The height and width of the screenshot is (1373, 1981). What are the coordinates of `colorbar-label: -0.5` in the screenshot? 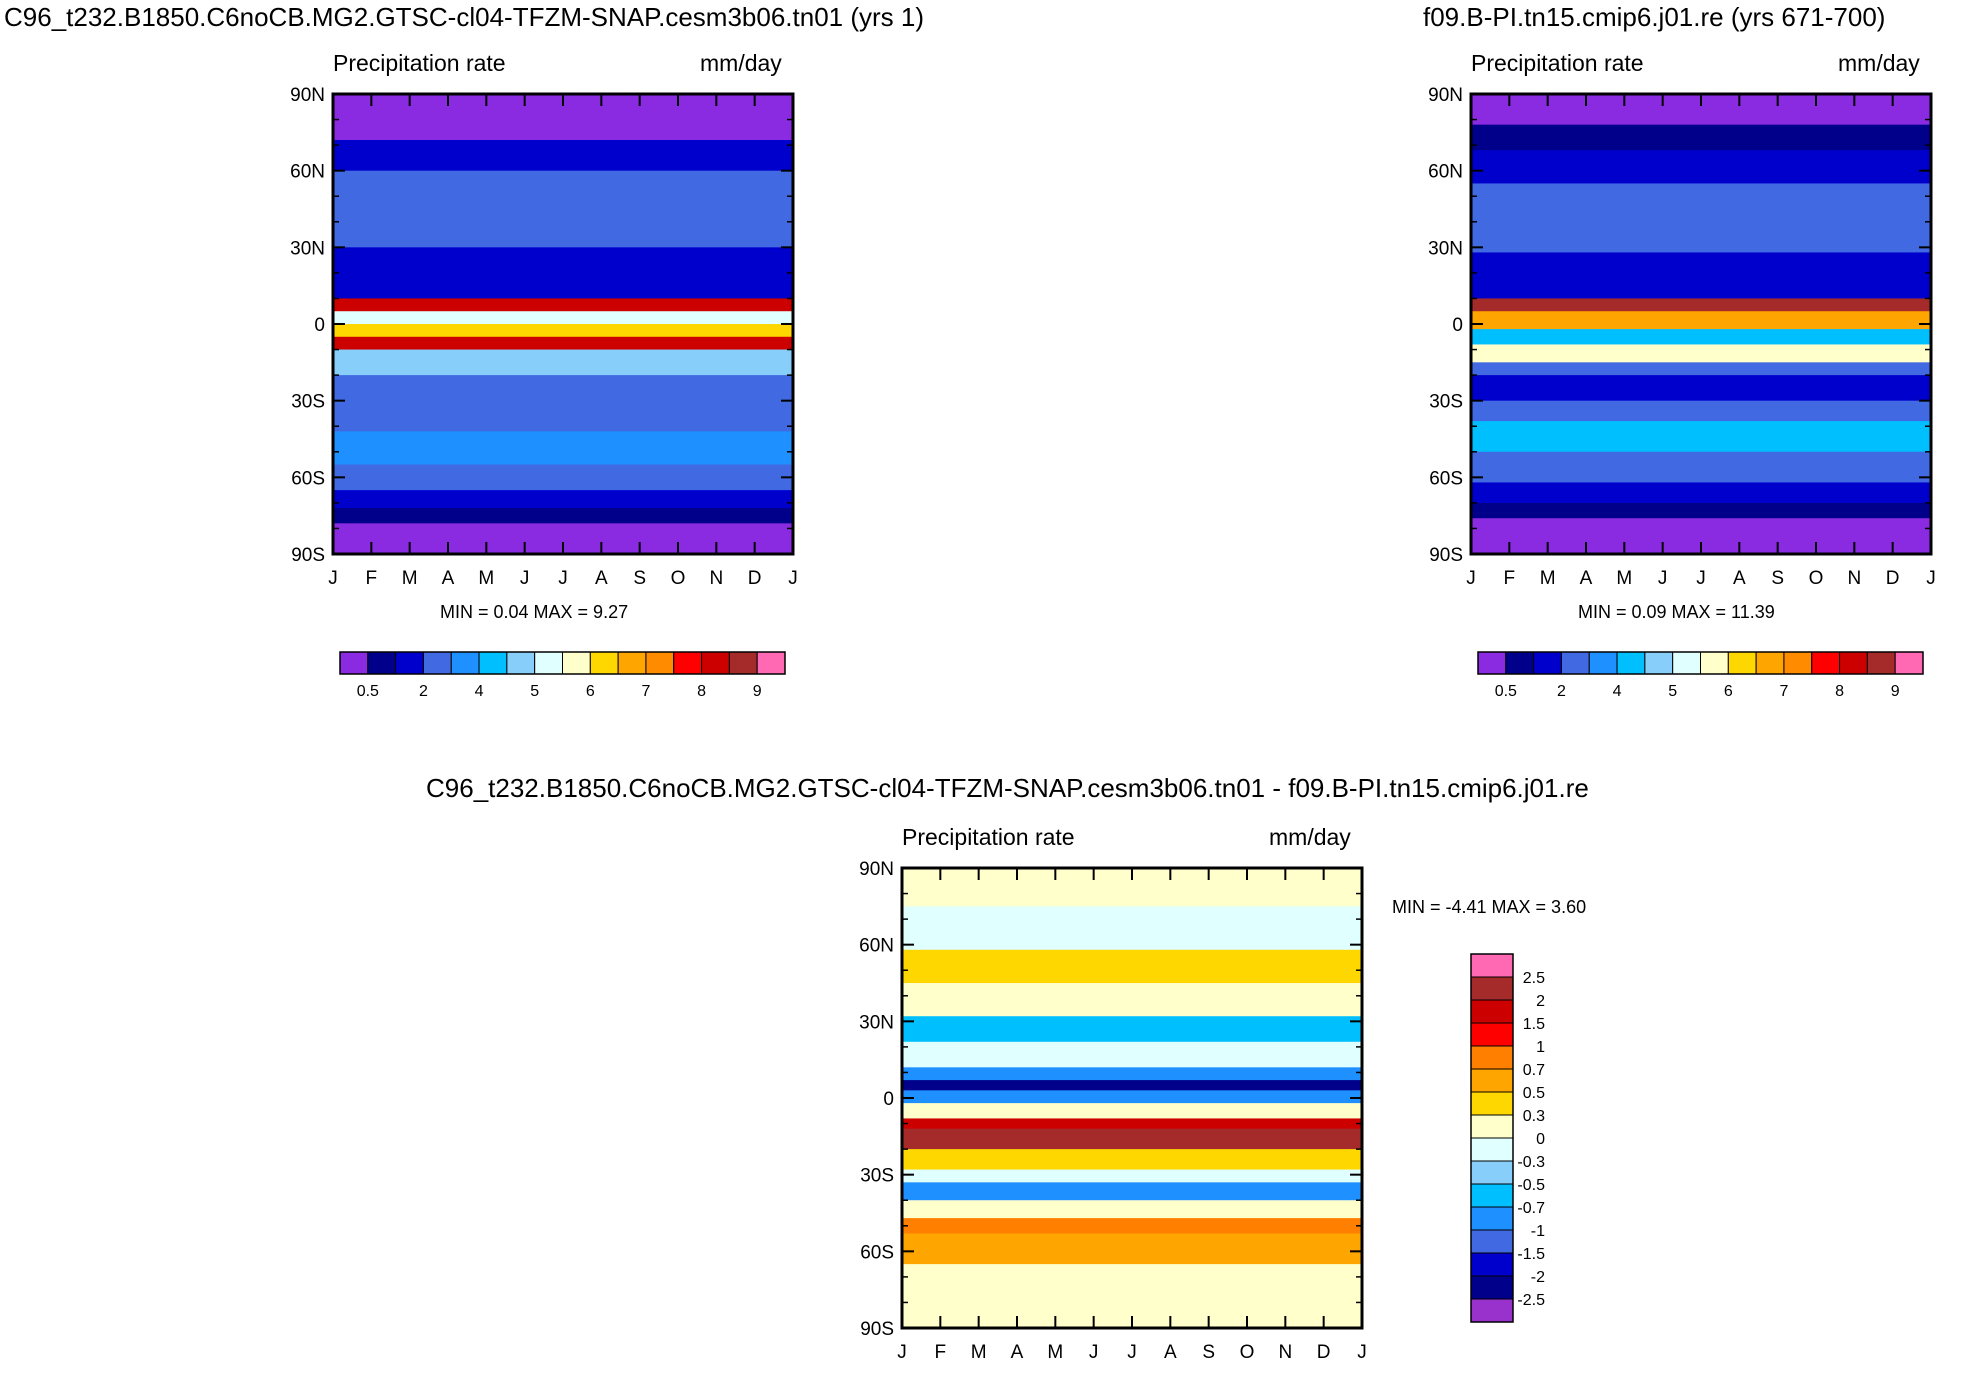 It's located at (1531, 1185).